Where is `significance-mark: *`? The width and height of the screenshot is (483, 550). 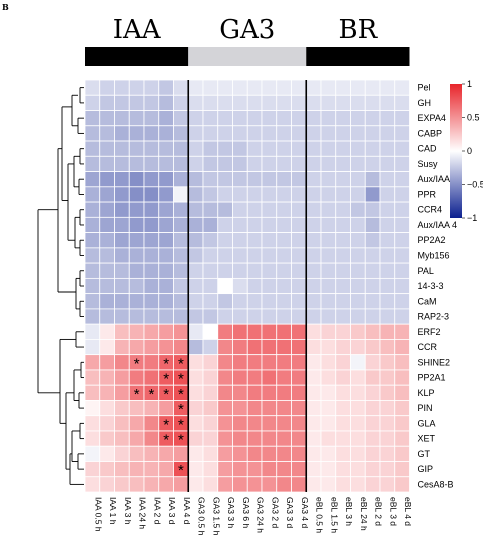 significance-mark: * is located at coordinates (166, 363).